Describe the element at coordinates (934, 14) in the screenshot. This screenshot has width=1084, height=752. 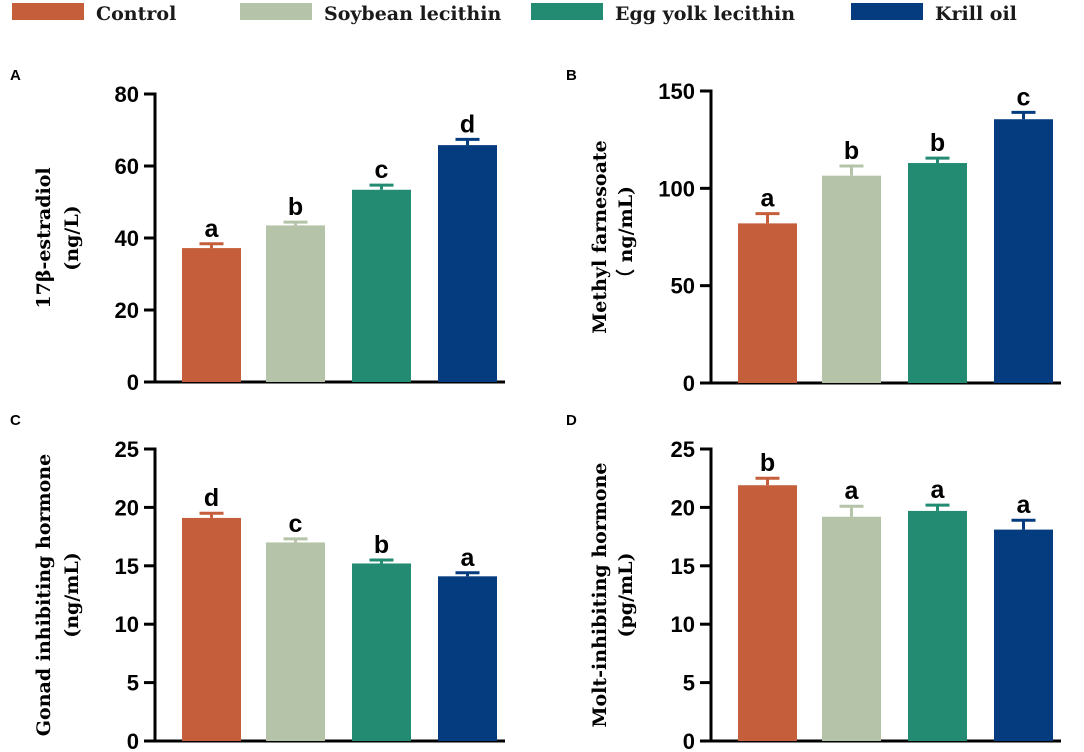
I see `legend-item: Krill oil` at that location.